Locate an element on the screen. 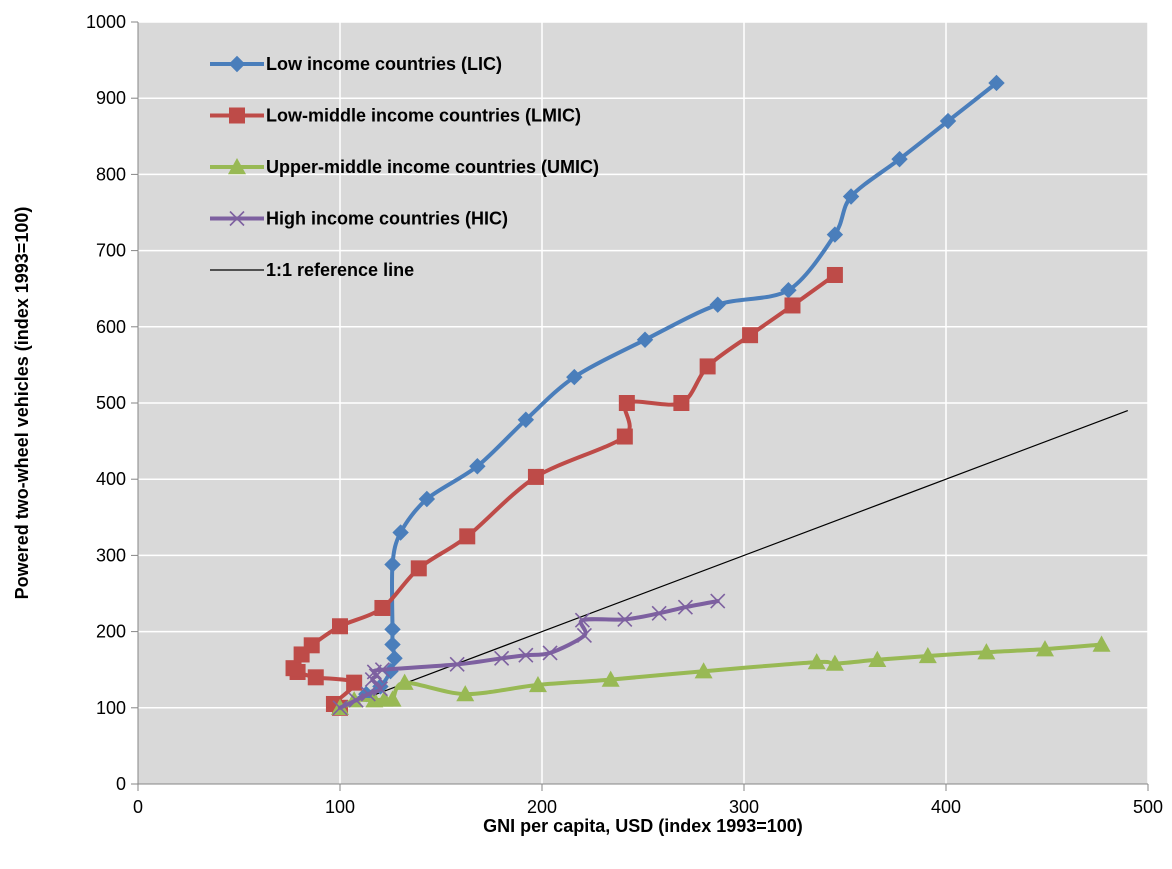 The height and width of the screenshot is (869, 1172). legend-item-1: Low income countries (LIC) is located at coordinates (356, 64).